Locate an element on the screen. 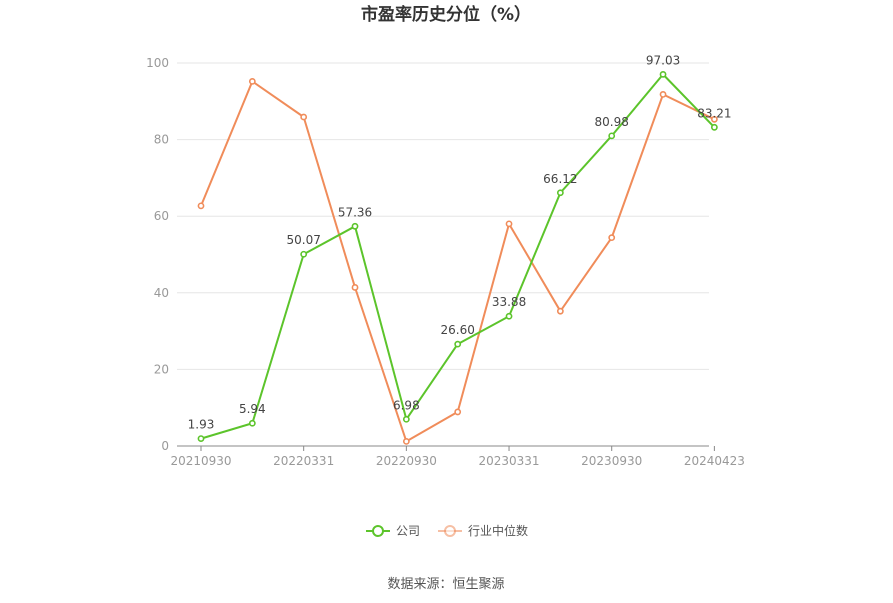  y-tick-label: 20 is located at coordinates (161, 369).